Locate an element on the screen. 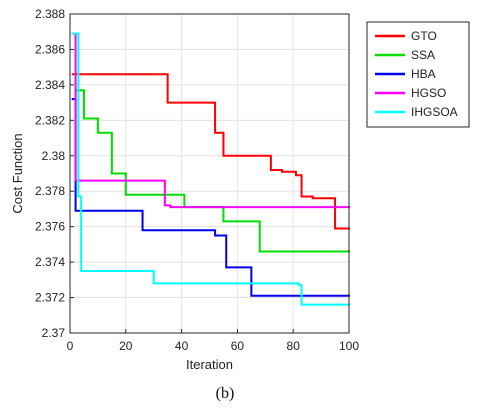 The width and height of the screenshot is (480, 409). y-tick-label: 2.386 is located at coordinates (50, 49).